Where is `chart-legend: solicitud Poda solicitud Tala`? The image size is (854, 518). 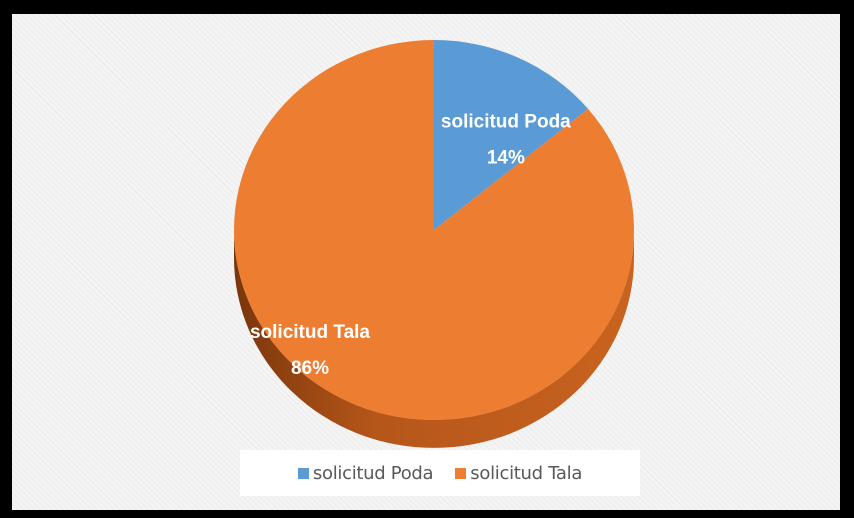
chart-legend: solicitud Poda solicitud Tala is located at coordinates (440, 473).